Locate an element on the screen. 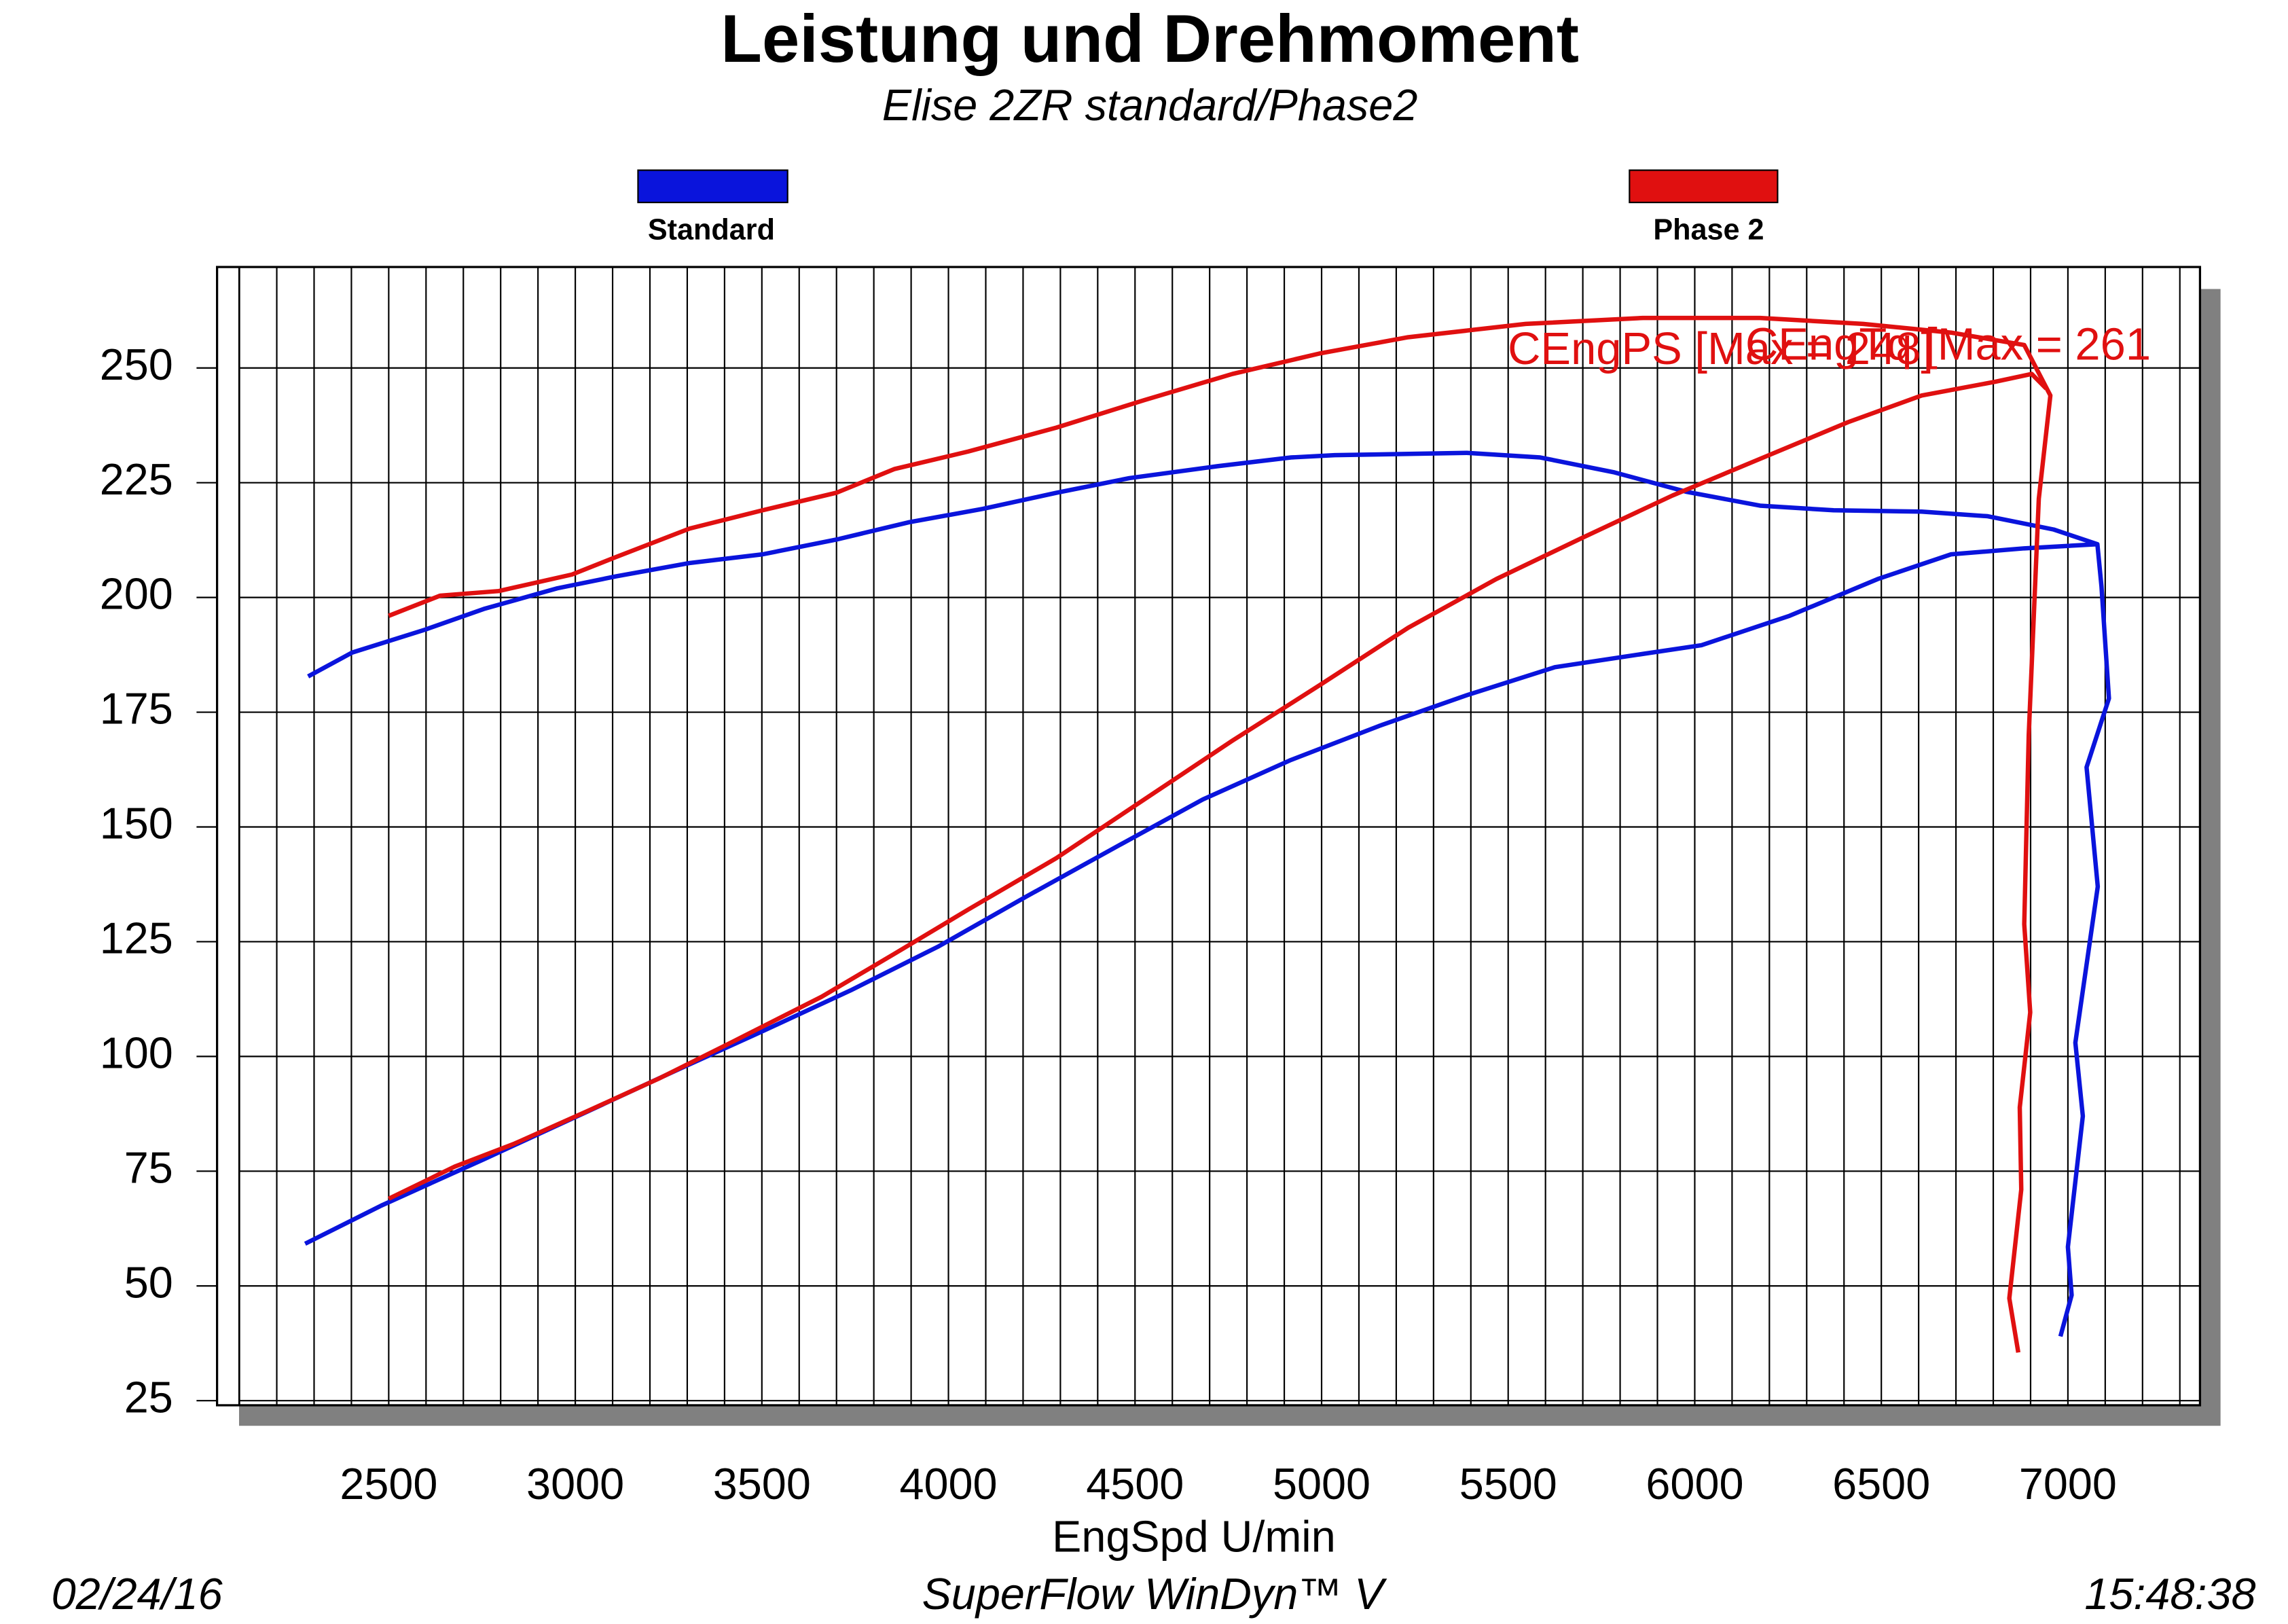 The image size is (2288, 1624). y-tick-label: 225 is located at coordinates (136, 479).